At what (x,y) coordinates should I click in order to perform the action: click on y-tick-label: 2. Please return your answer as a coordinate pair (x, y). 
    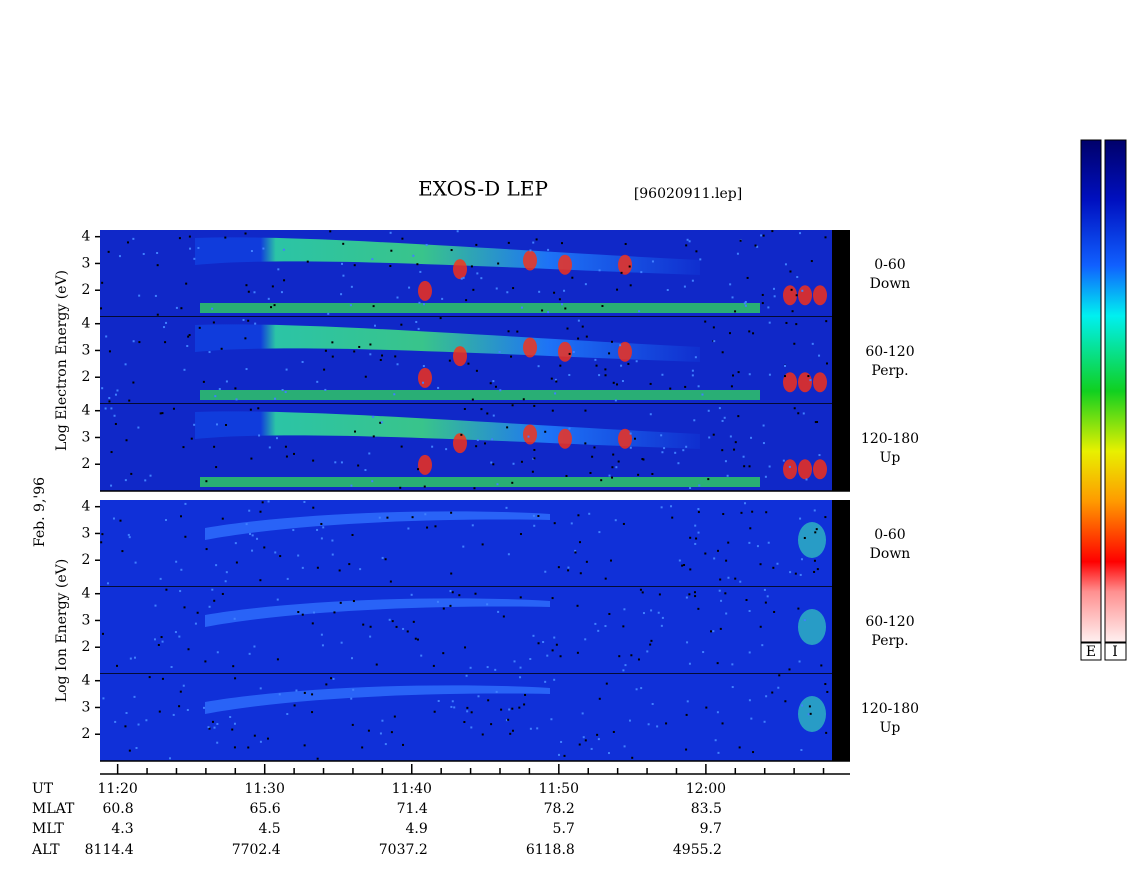
    Looking at the image, I should click on (86, 647).